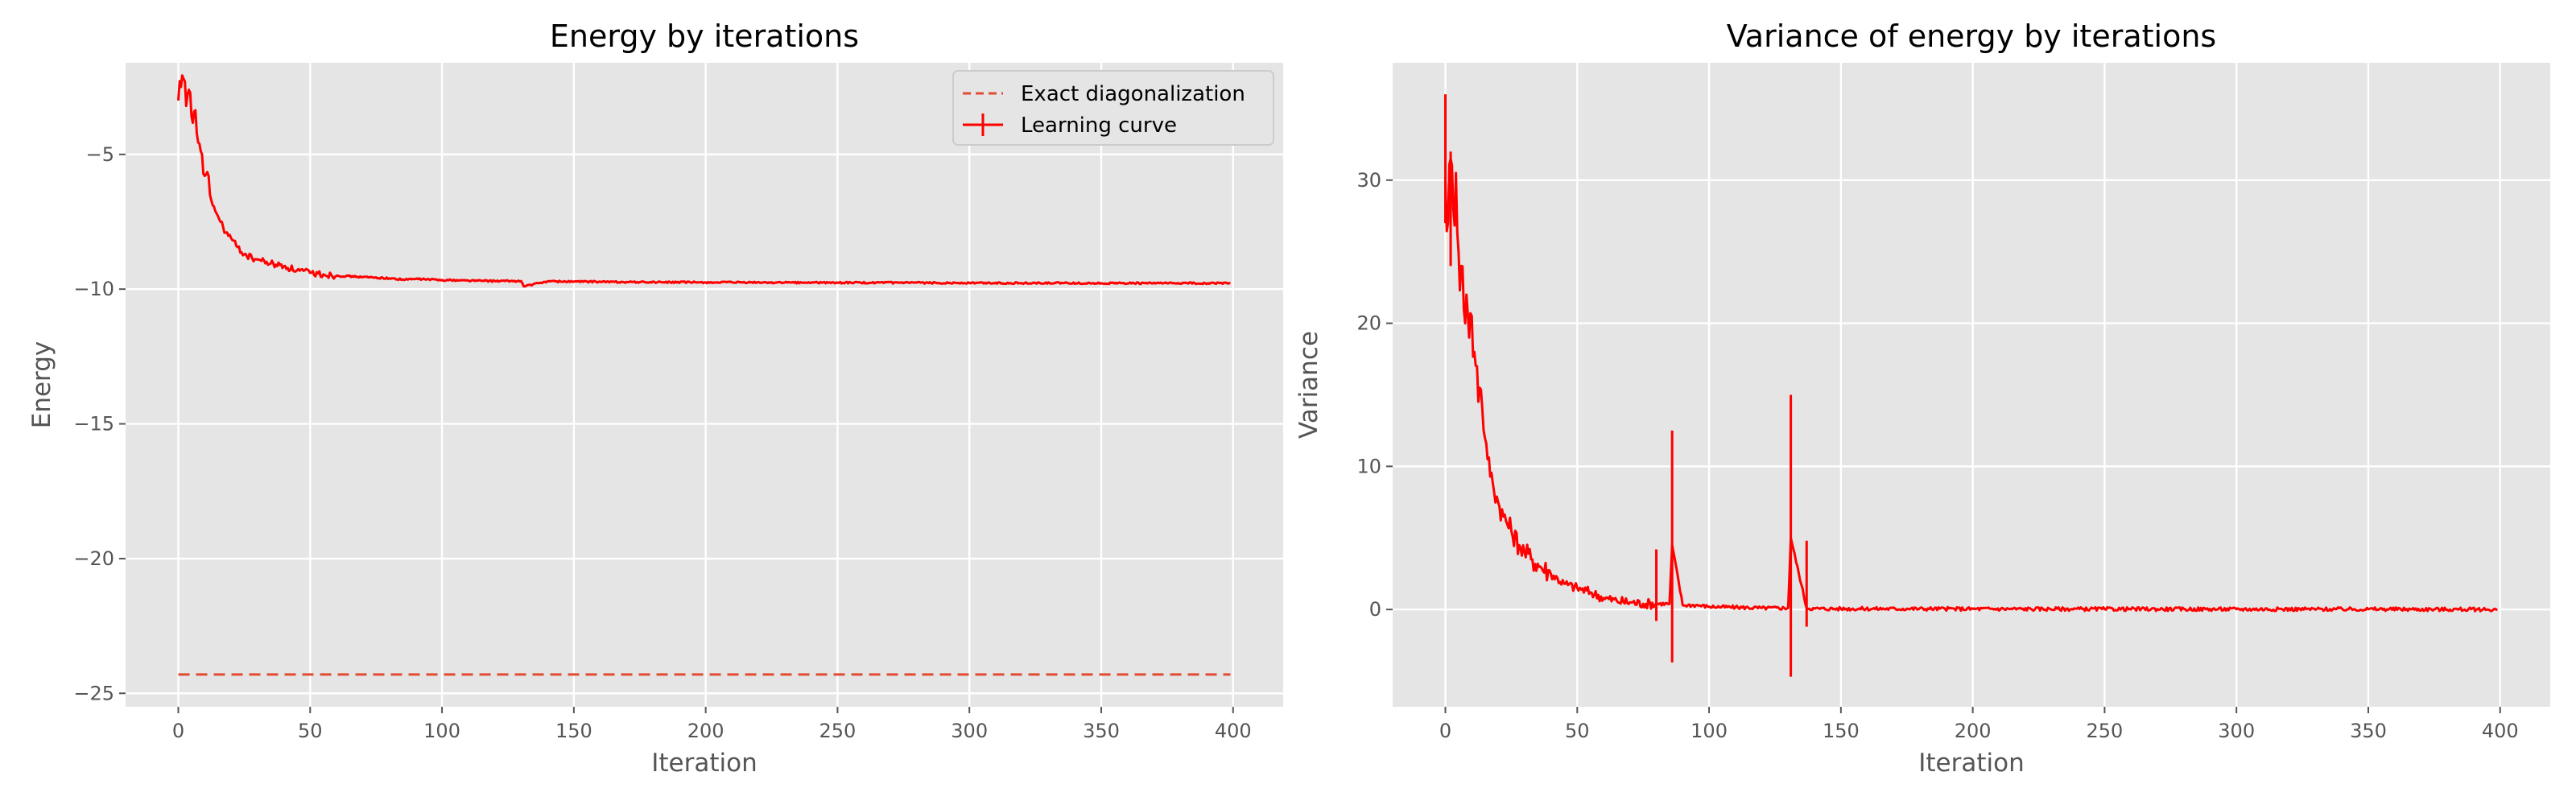 This screenshot has height=805, width=2576. What do you see at coordinates (1133, 94) in the screenshot?
I see `legend-exact-label: Exact diagonalization` at bounding box center [1133, 94].